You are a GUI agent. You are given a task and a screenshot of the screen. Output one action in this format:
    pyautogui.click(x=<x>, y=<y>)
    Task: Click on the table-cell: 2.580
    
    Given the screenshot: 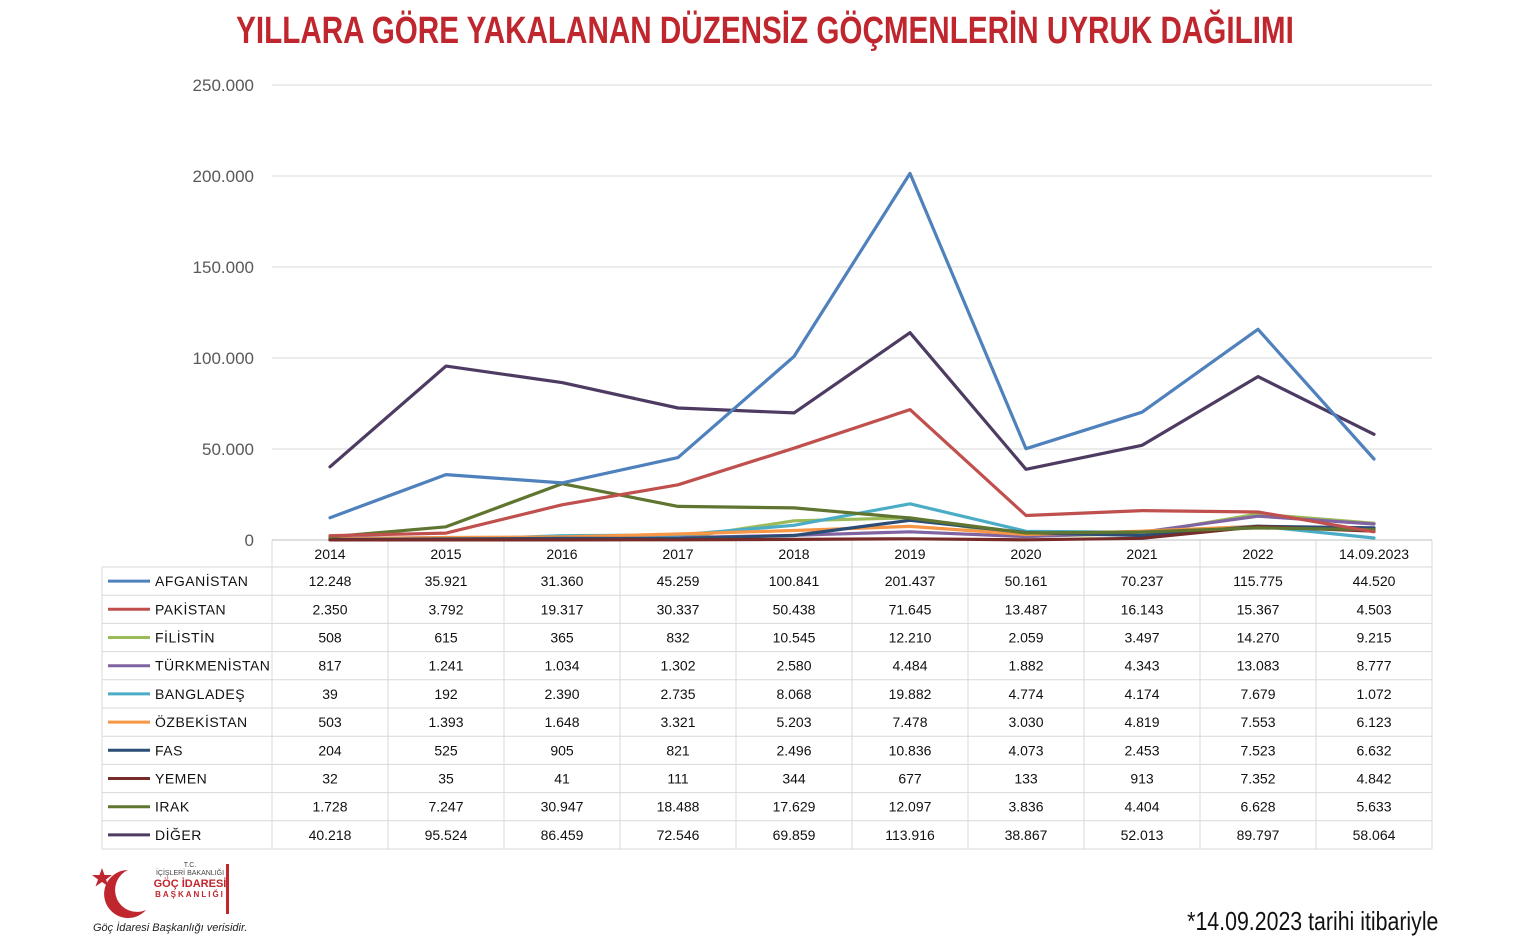 What is the action you would take?
    pyautogui.click(x=793, y=666)
    